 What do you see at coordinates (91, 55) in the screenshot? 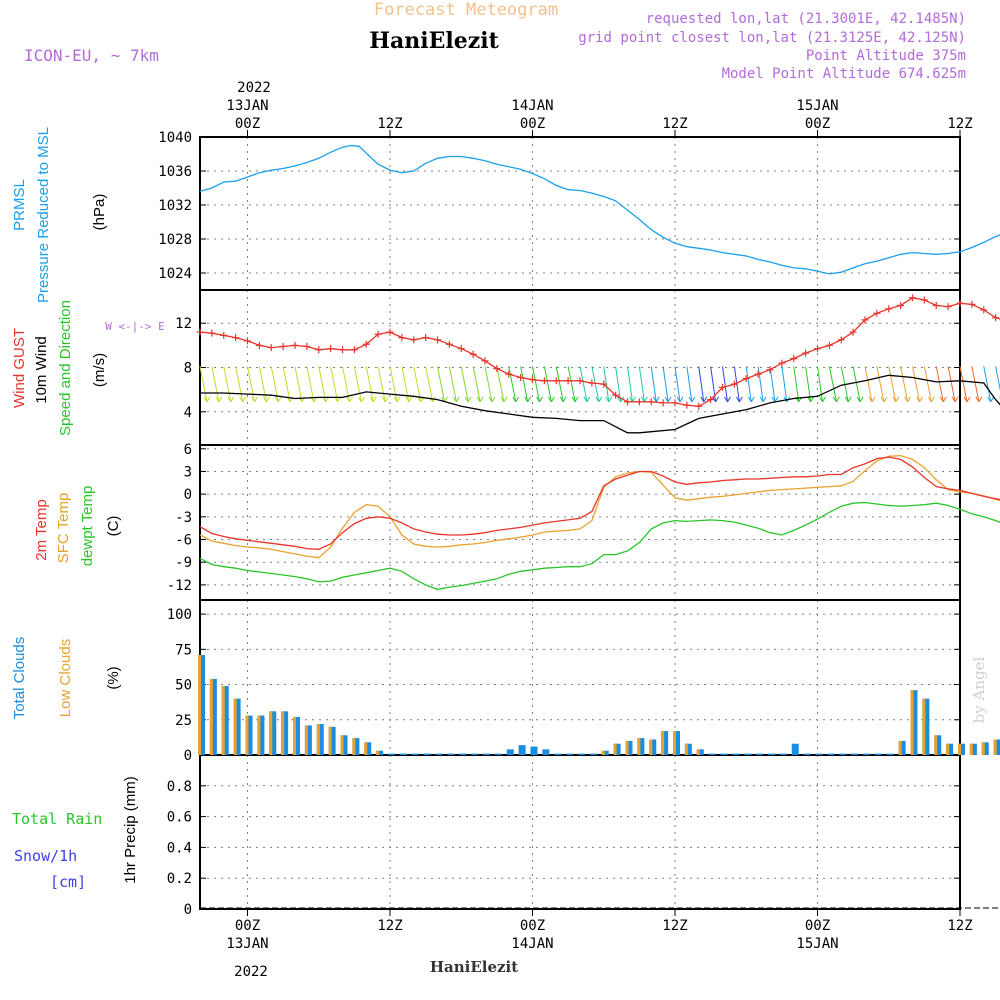
I see `model-label: ICON-EU, ~ 7km` at bounding box center [91, 55].